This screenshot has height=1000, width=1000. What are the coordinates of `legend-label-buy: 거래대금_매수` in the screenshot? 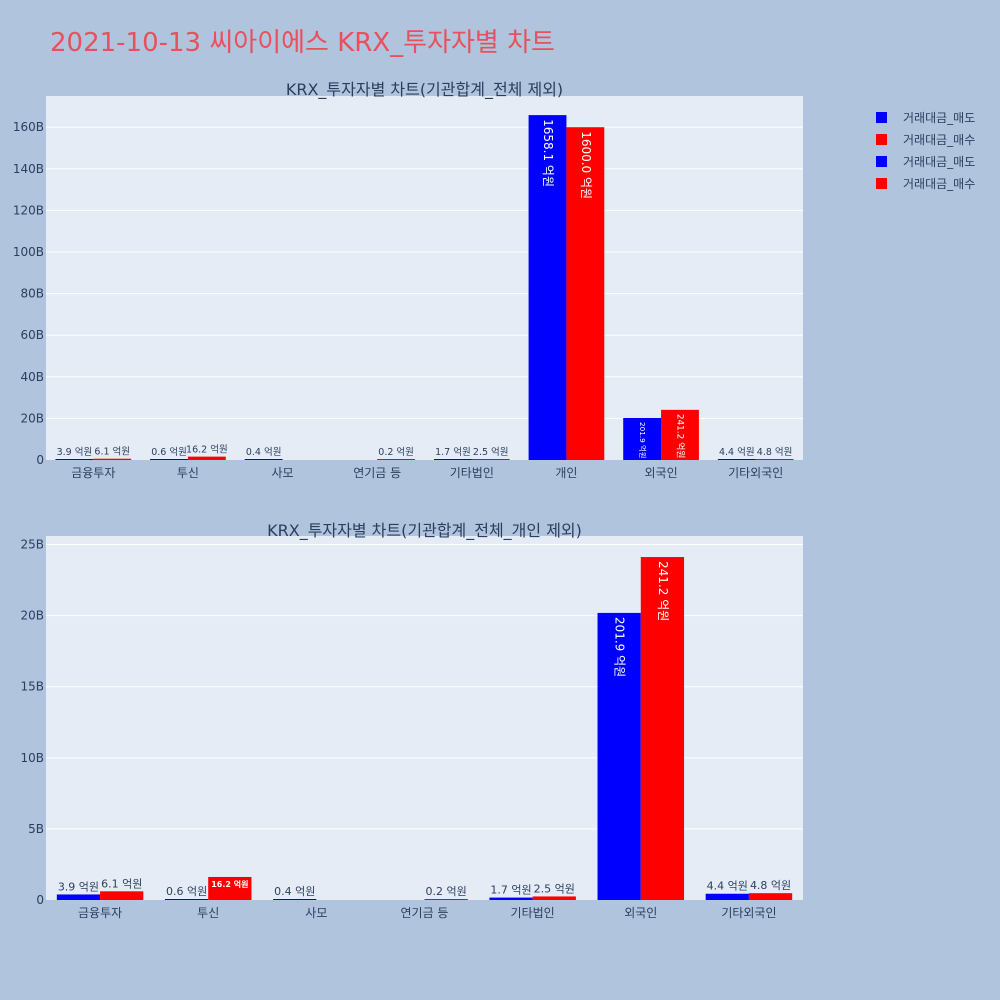 It's located at (939, 139).